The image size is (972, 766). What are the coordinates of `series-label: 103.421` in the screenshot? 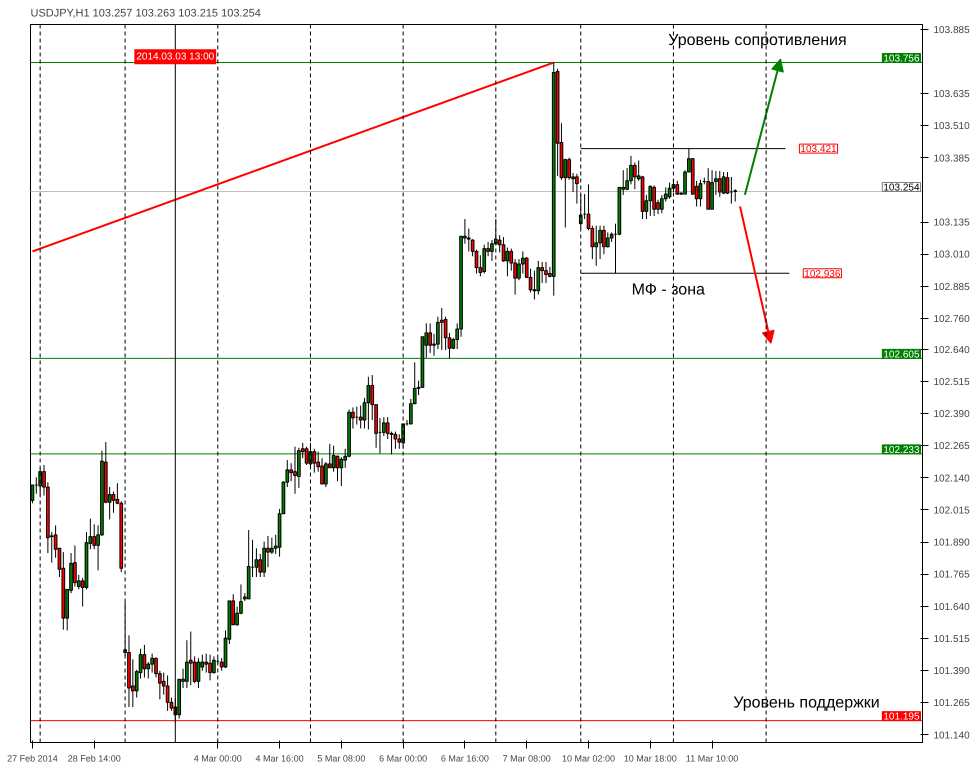 It's located at (819, 150).